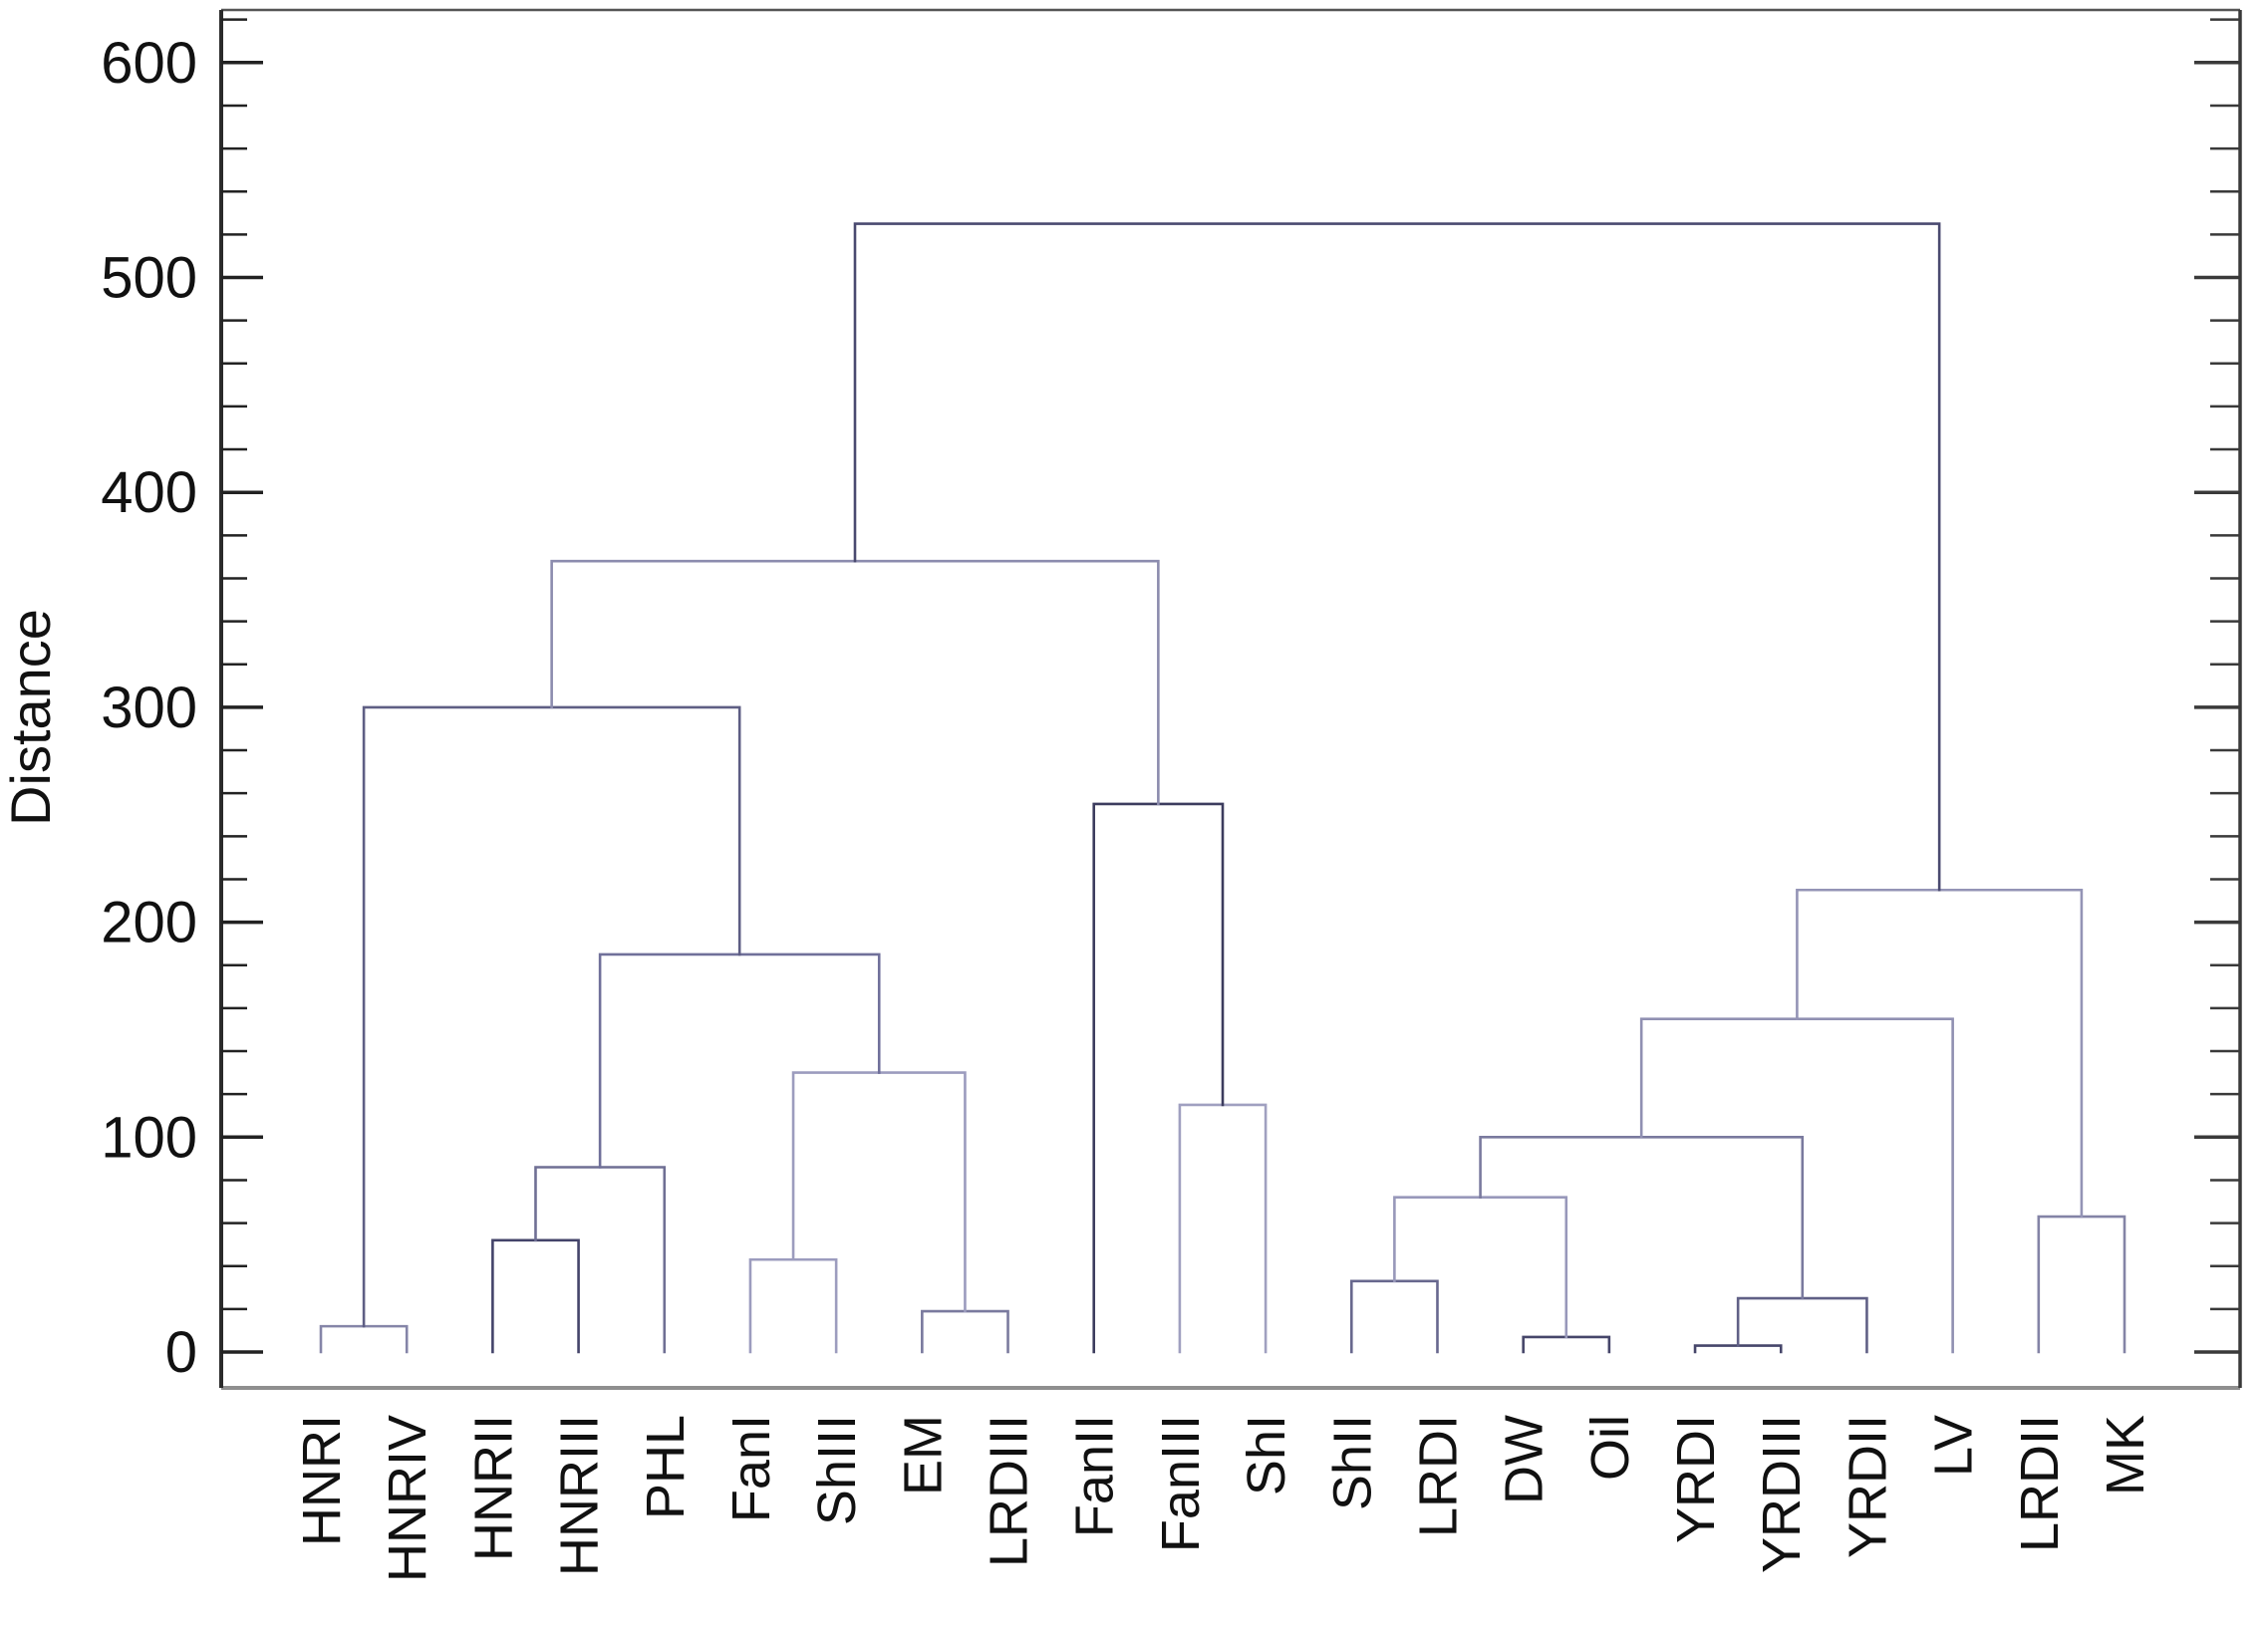 This screenshot has height=1630, width=2268. Describe the element at coordinates (837, 1470) in the screenshot. I see `leaf-label: ShIII` at that location.